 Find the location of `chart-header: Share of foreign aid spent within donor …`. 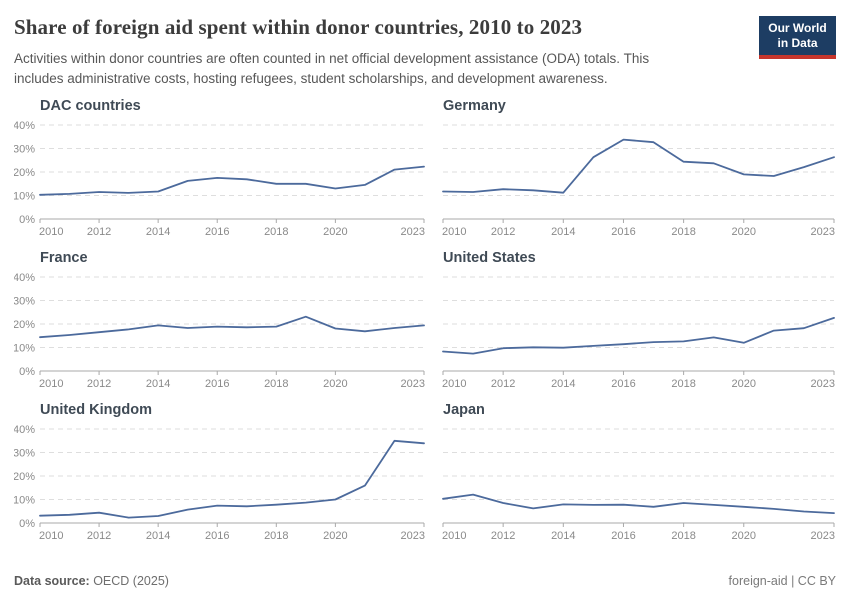

chart-header: Share of foreign aid spent within donor … is located at coordinates (425, 52).